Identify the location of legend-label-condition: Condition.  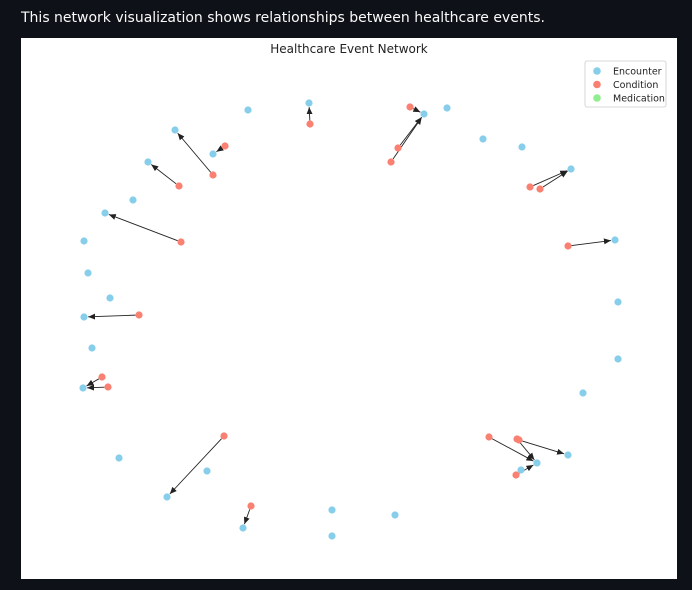
(635, 85).